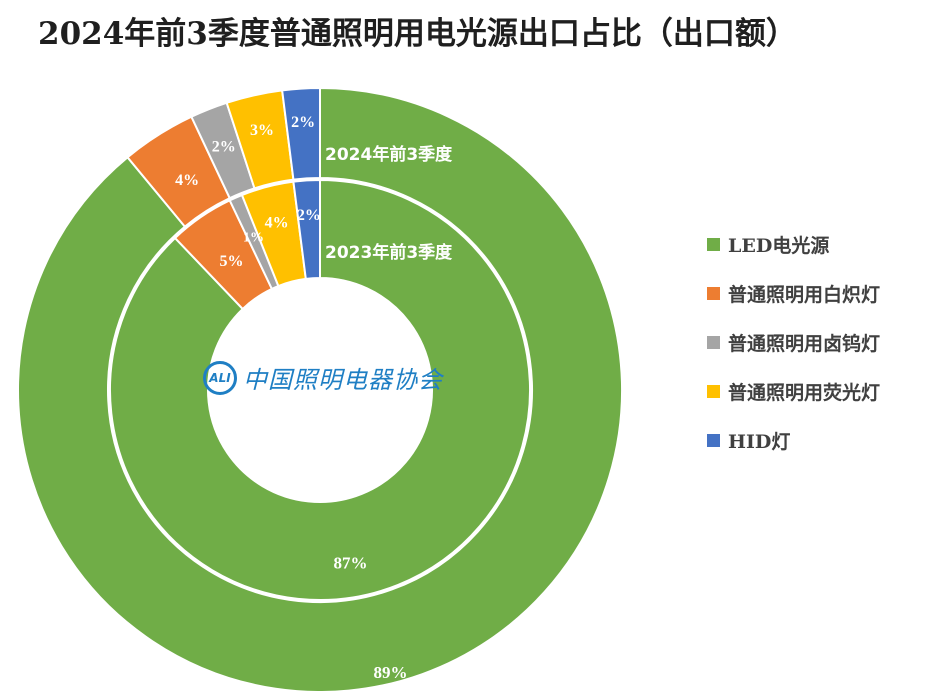 The image size is (929, 691). Describe the element at coordinates (231, 261) in the screenshot. I see `inner-slice-label-1: 5%` at that location.